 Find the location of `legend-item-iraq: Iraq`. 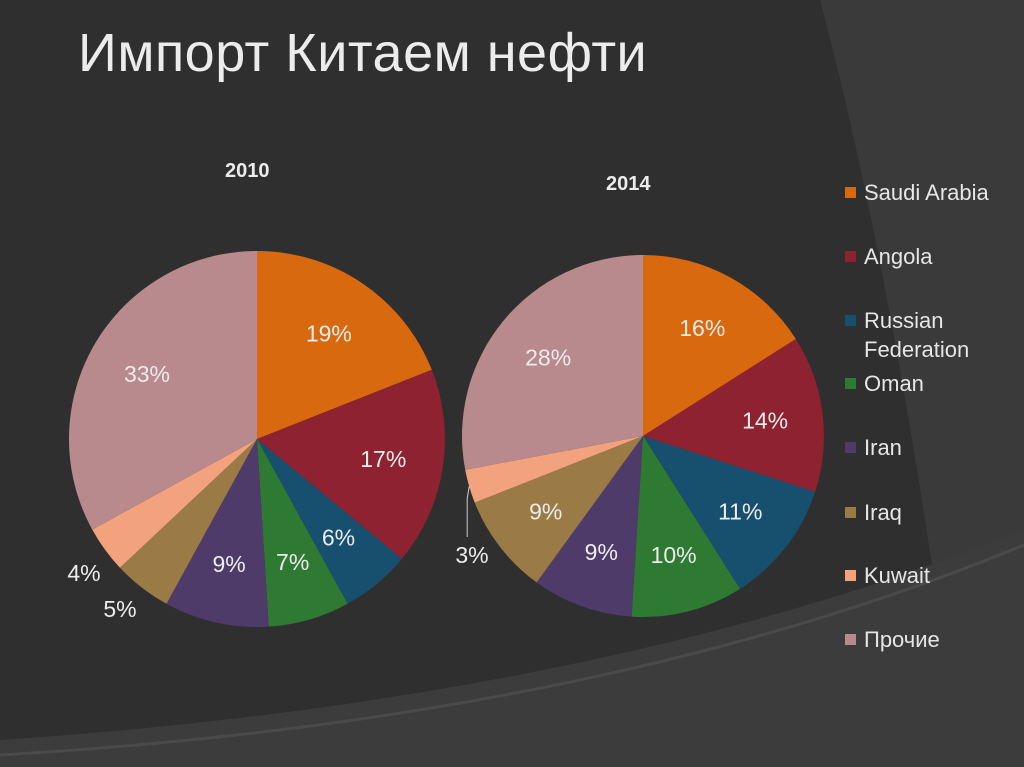

legend-item-iraq: Iraq is located at coordinates (929, 512).